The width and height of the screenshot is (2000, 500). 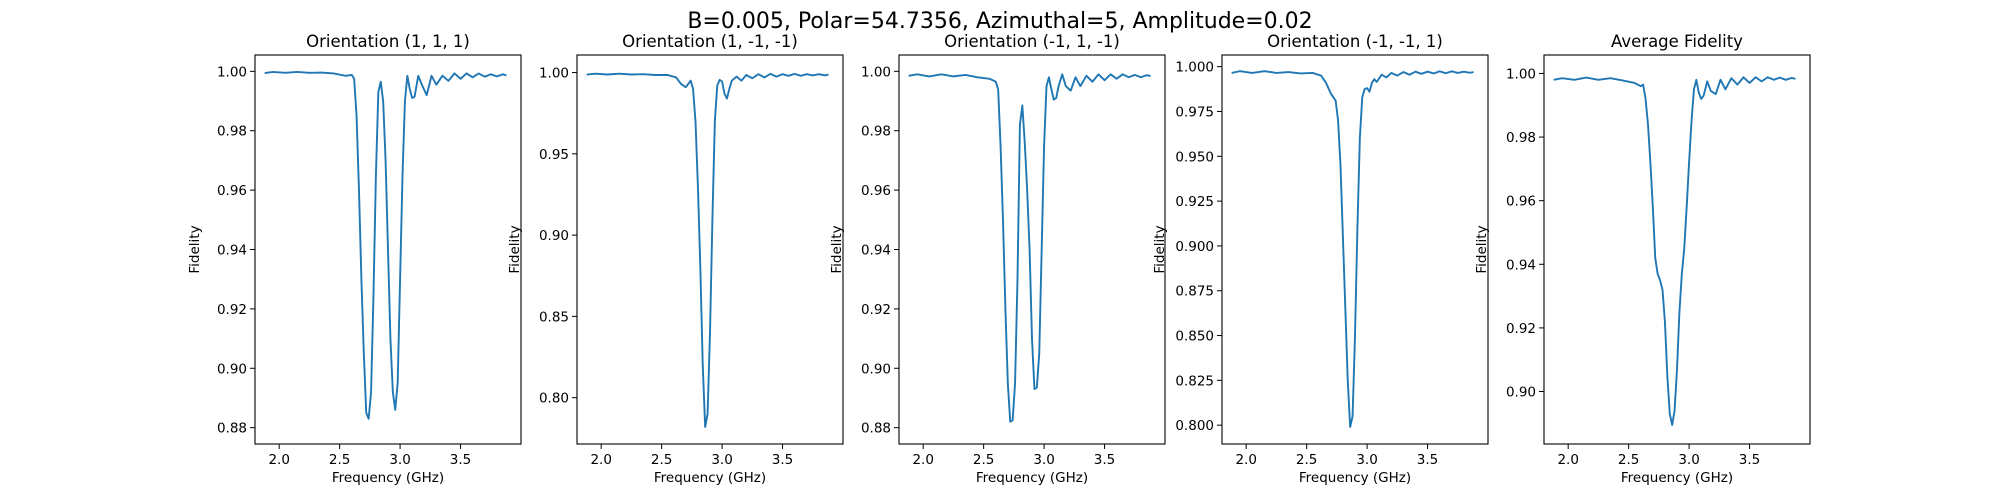 What do you see at coordinates (1194, 112) in the screenshot?
I see `y-tick-label: 0.975` at bounding box center [1194, 112].